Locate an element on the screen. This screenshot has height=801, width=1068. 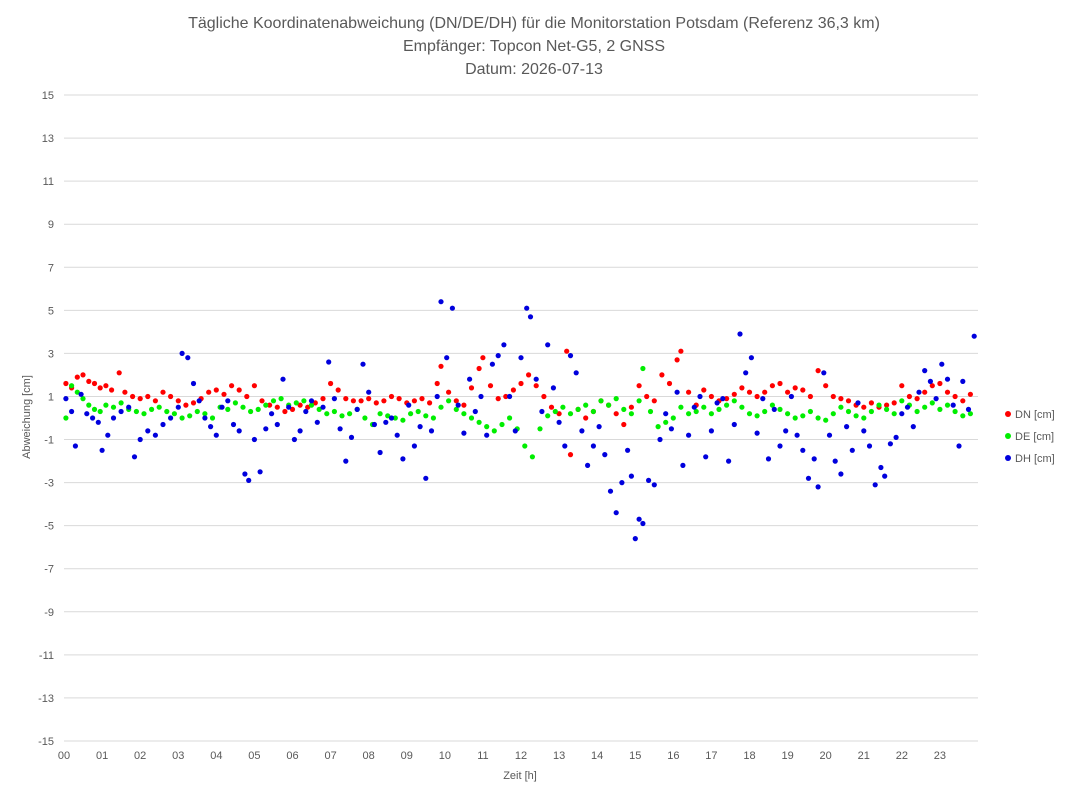
x-tick-label: 03 is located at coordinates (178, 756).